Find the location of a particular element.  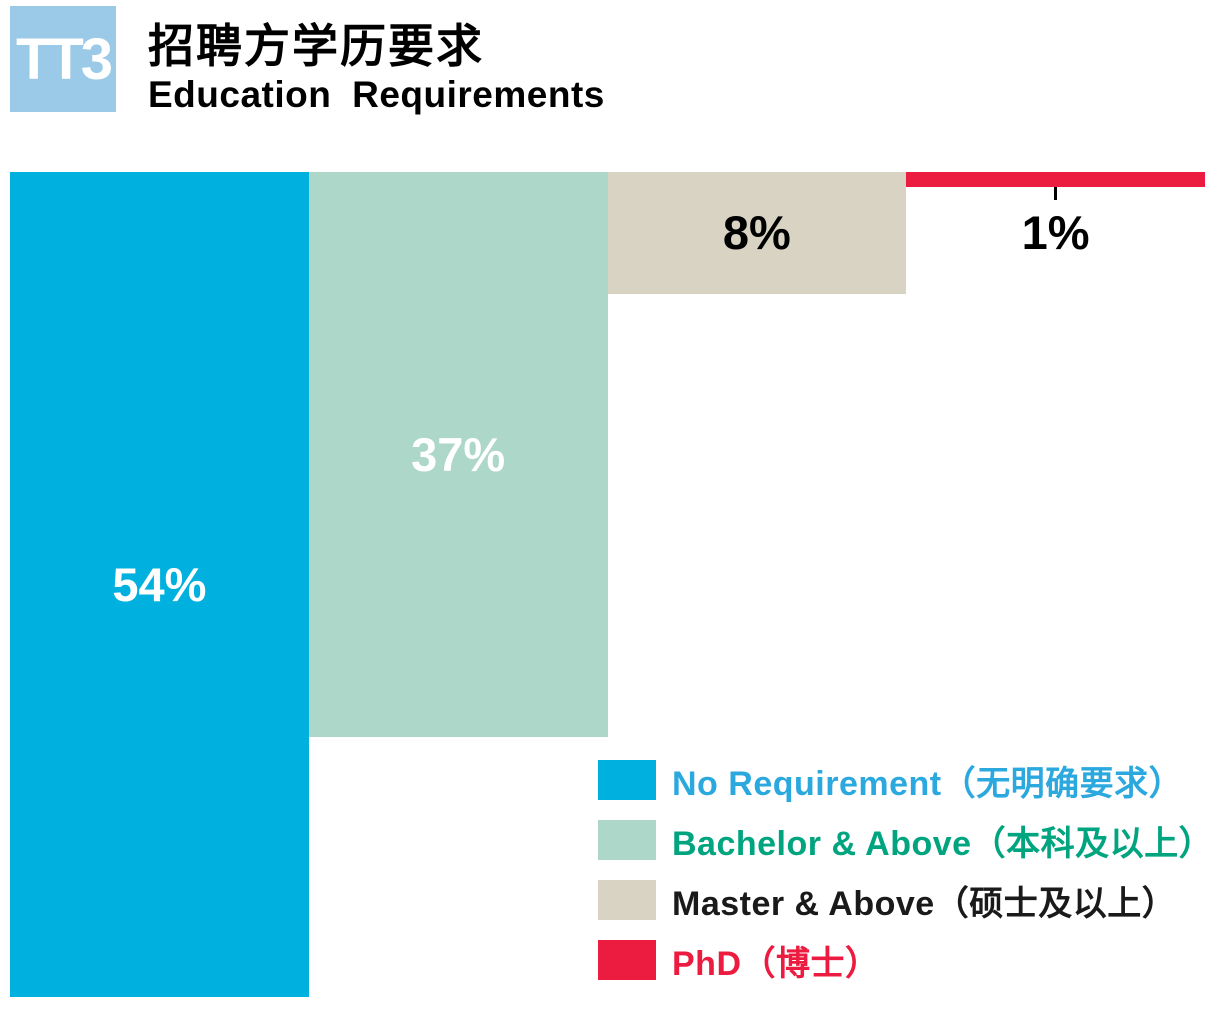

legend-item-phd: PhD（博士） is located at coordinates (905, 961).